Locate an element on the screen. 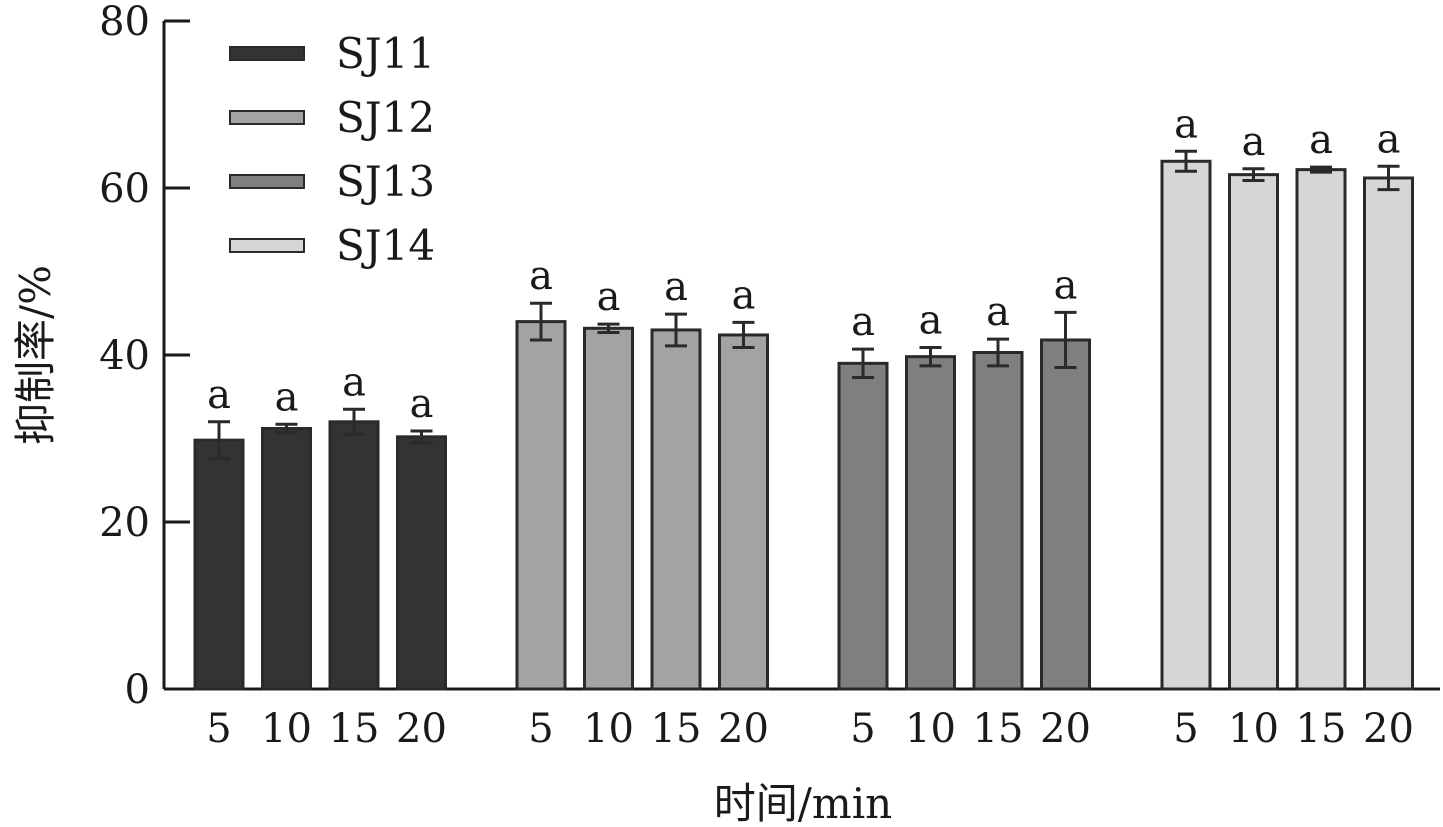 The width and height of the screenshot is (1443, 827). legend-label: SJ13 is located at coordinates (385, 181).